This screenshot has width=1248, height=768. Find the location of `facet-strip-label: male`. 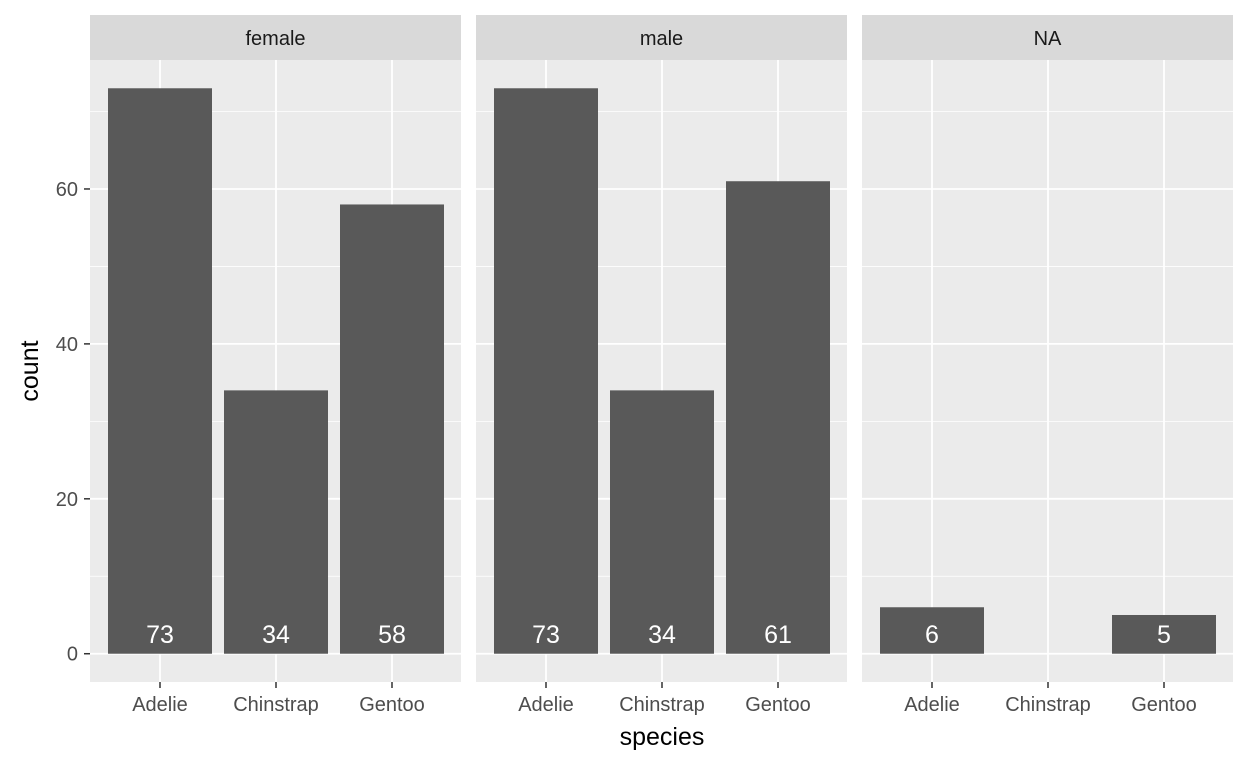

facet-strip-label: male is located at coordinates (661, 39).